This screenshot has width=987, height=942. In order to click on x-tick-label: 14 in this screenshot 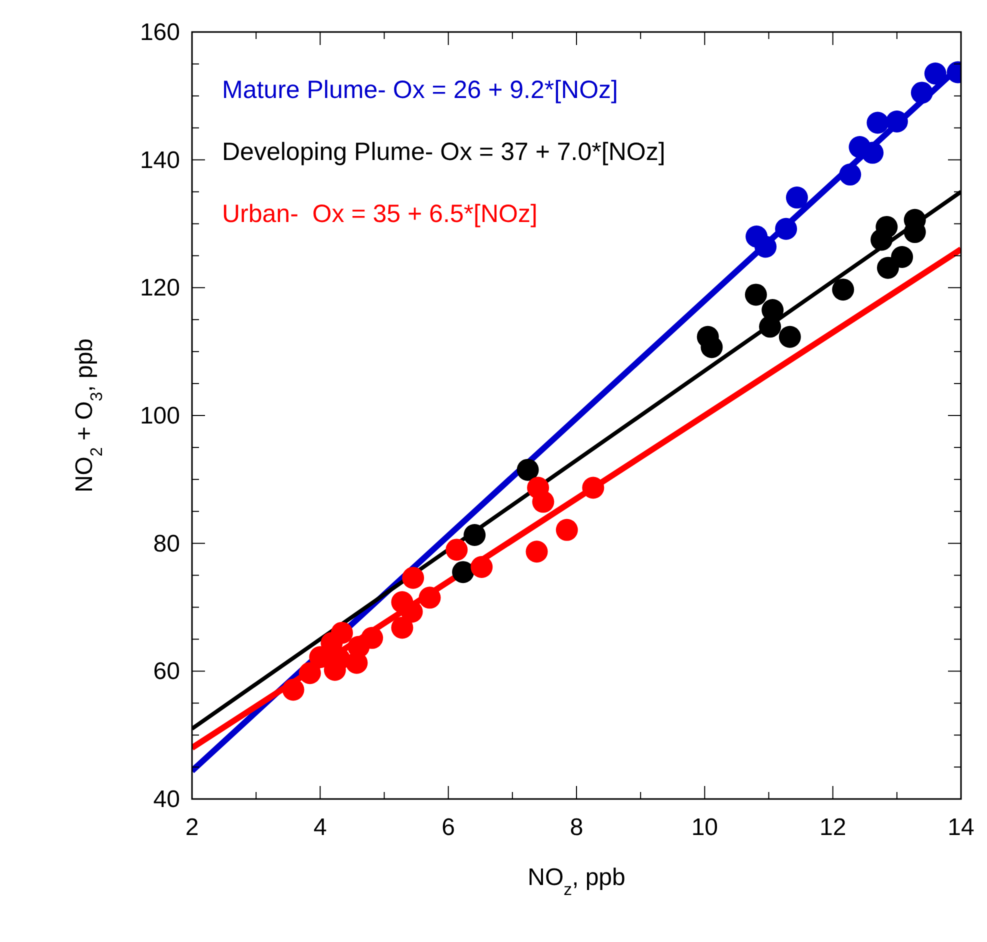, I will do `click(961, 827)`.